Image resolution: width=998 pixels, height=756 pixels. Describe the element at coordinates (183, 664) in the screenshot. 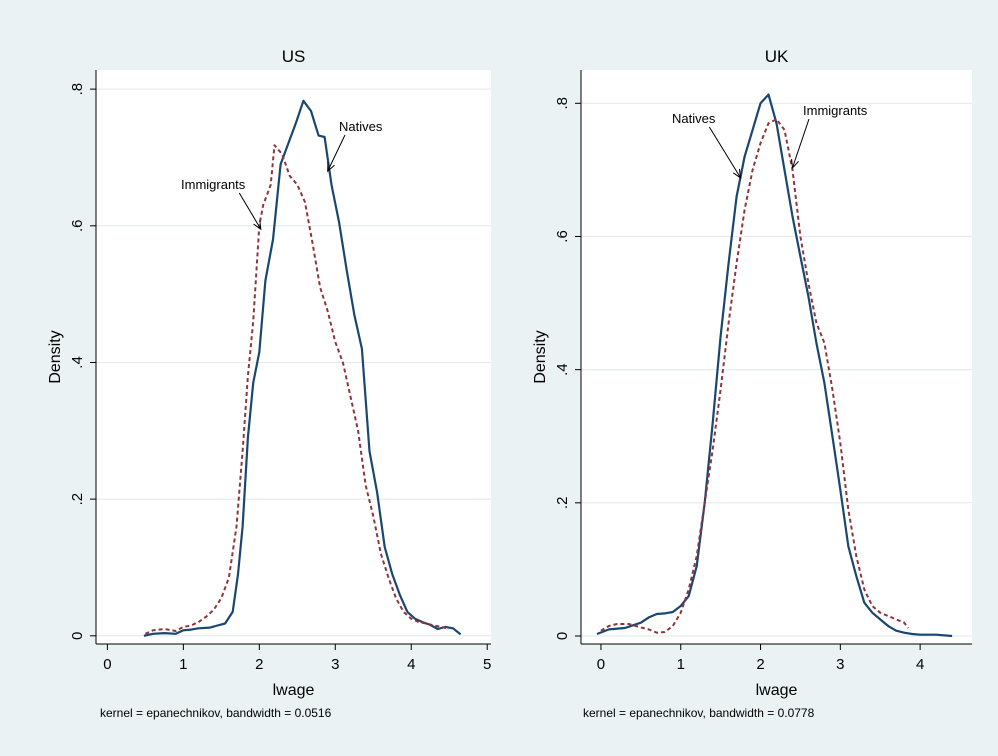

I see `x-tick-label-us: 1` at that location.